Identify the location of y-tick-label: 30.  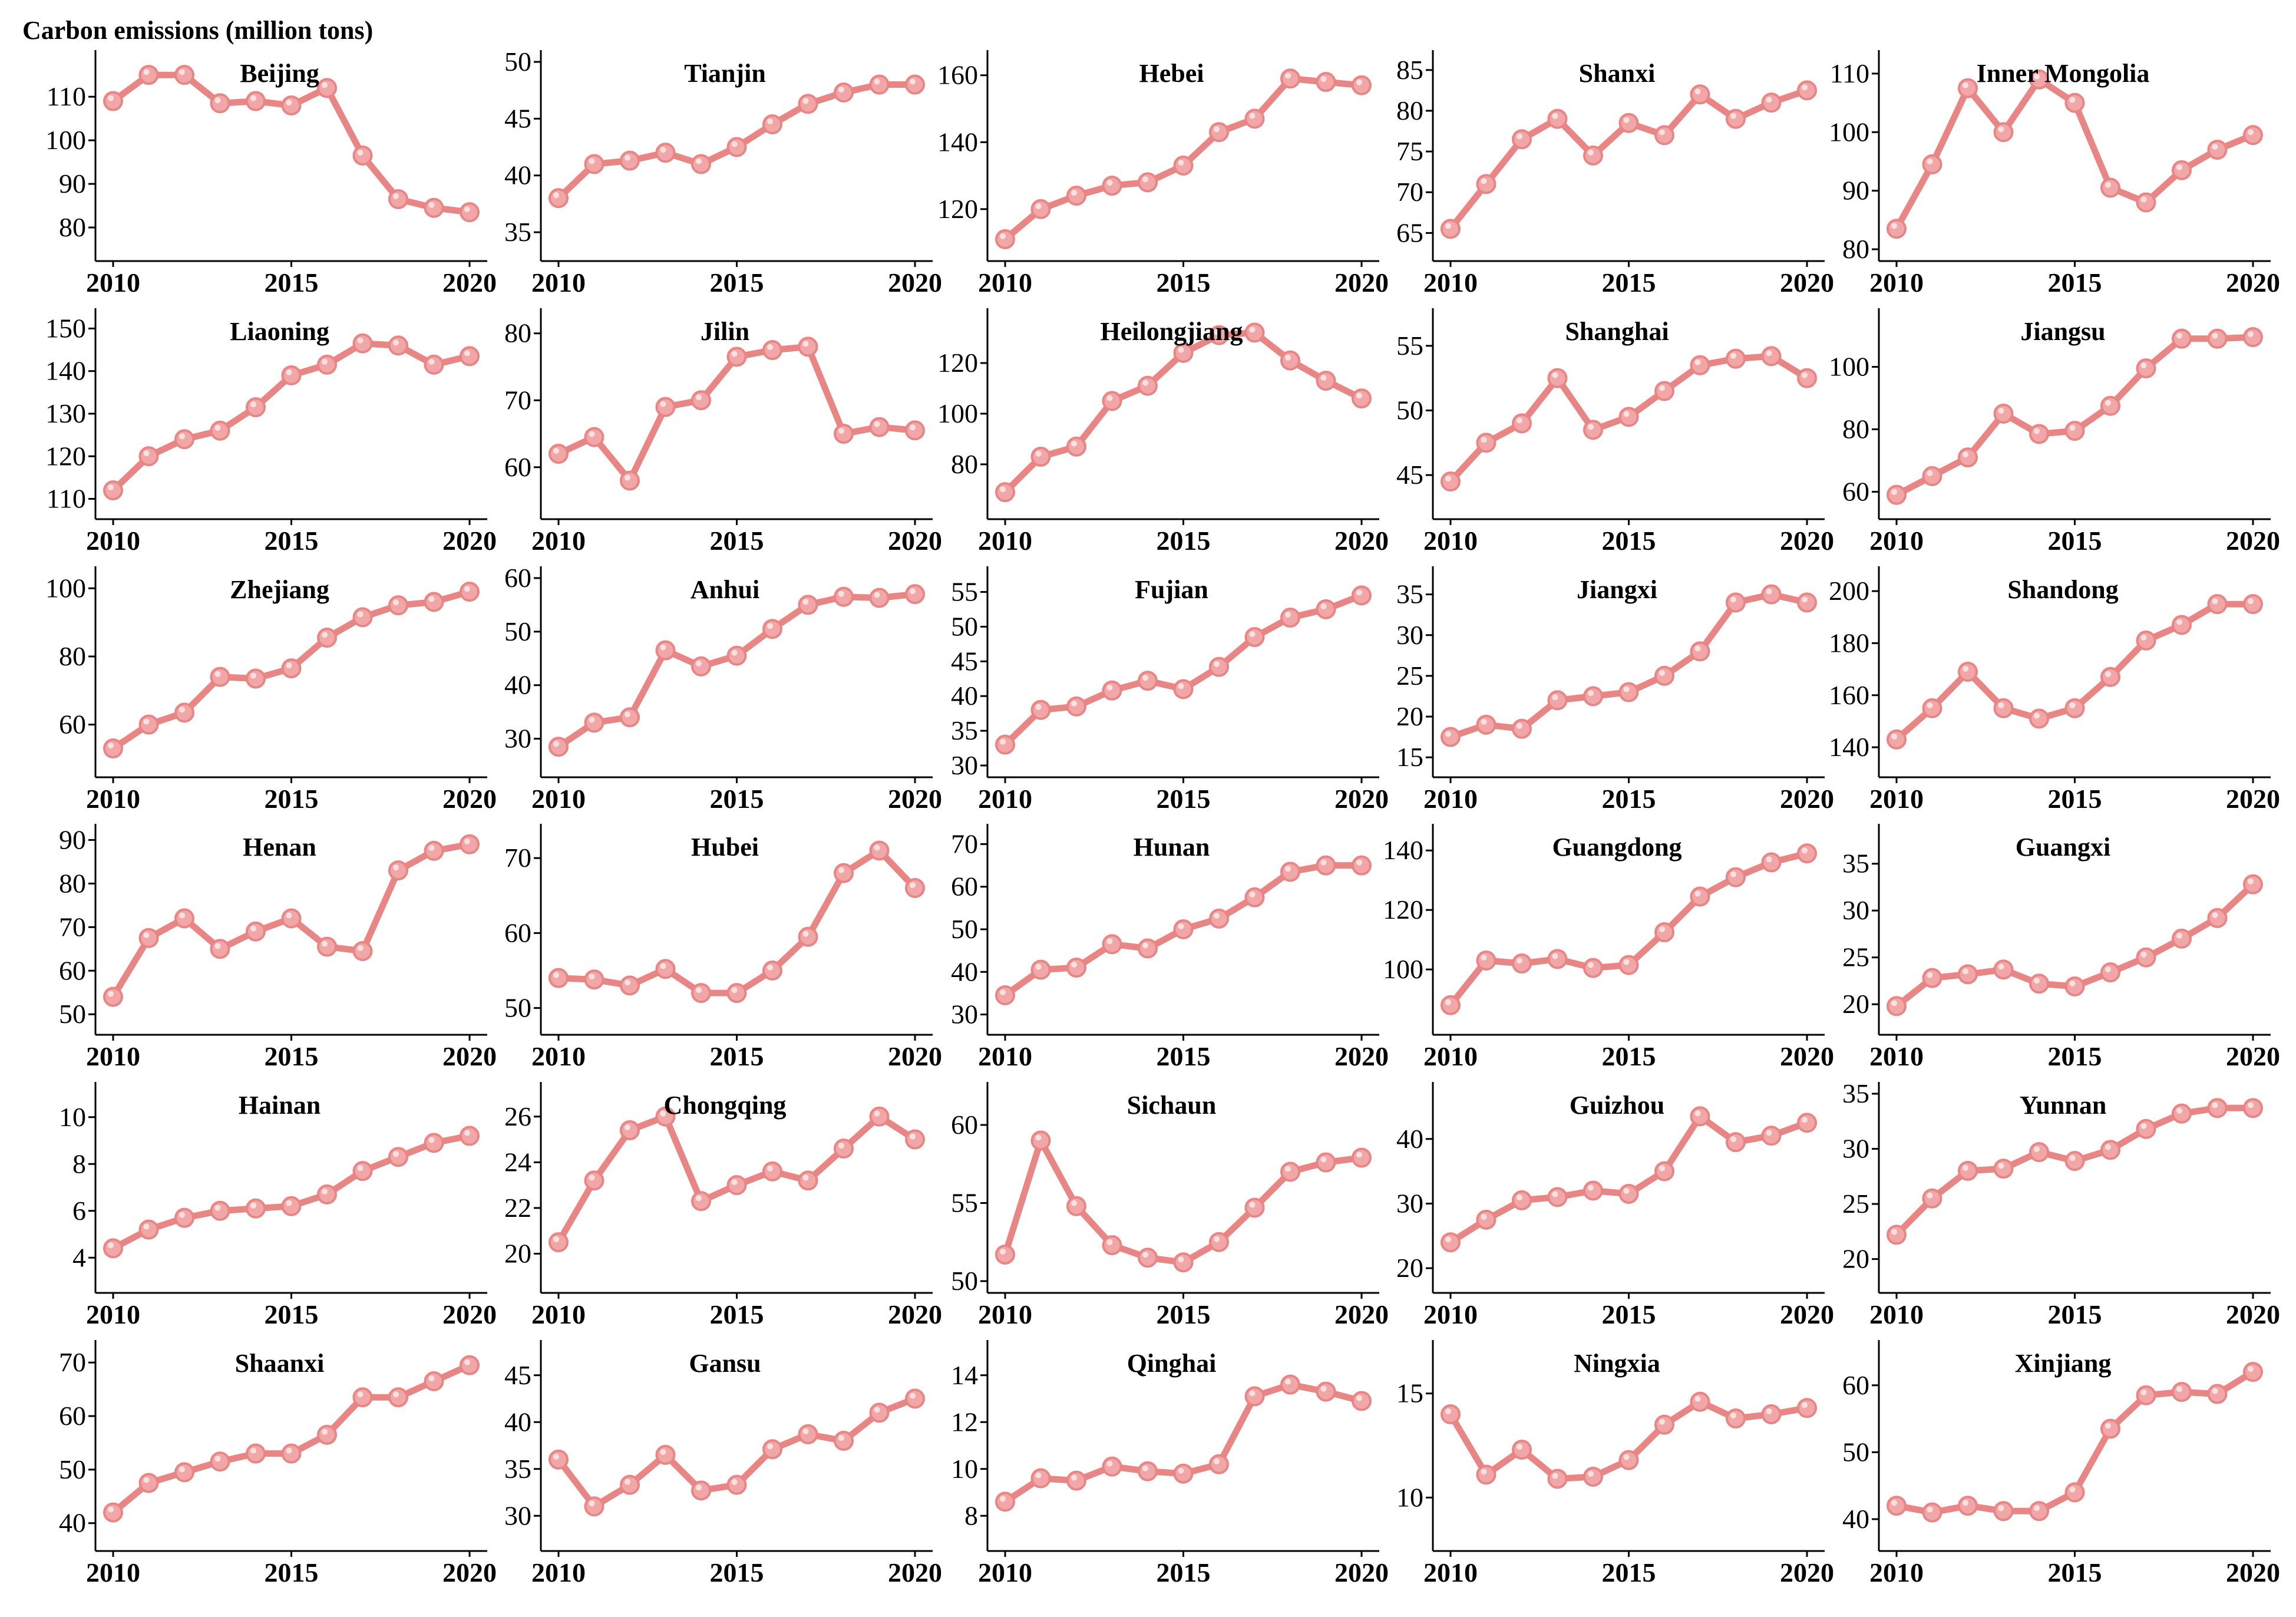
(1409, 635).